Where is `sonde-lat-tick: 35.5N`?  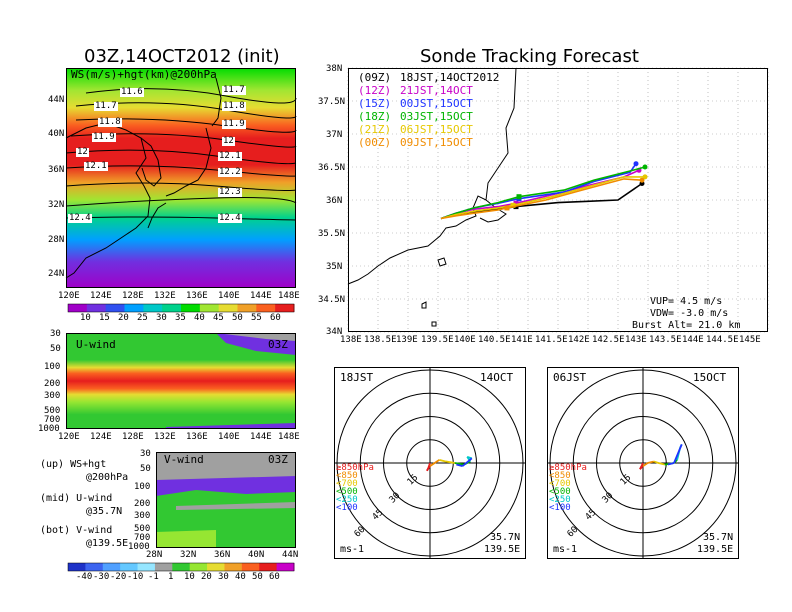 sonde-lat-tick: 35.5N is located at coordinates (332, 234).